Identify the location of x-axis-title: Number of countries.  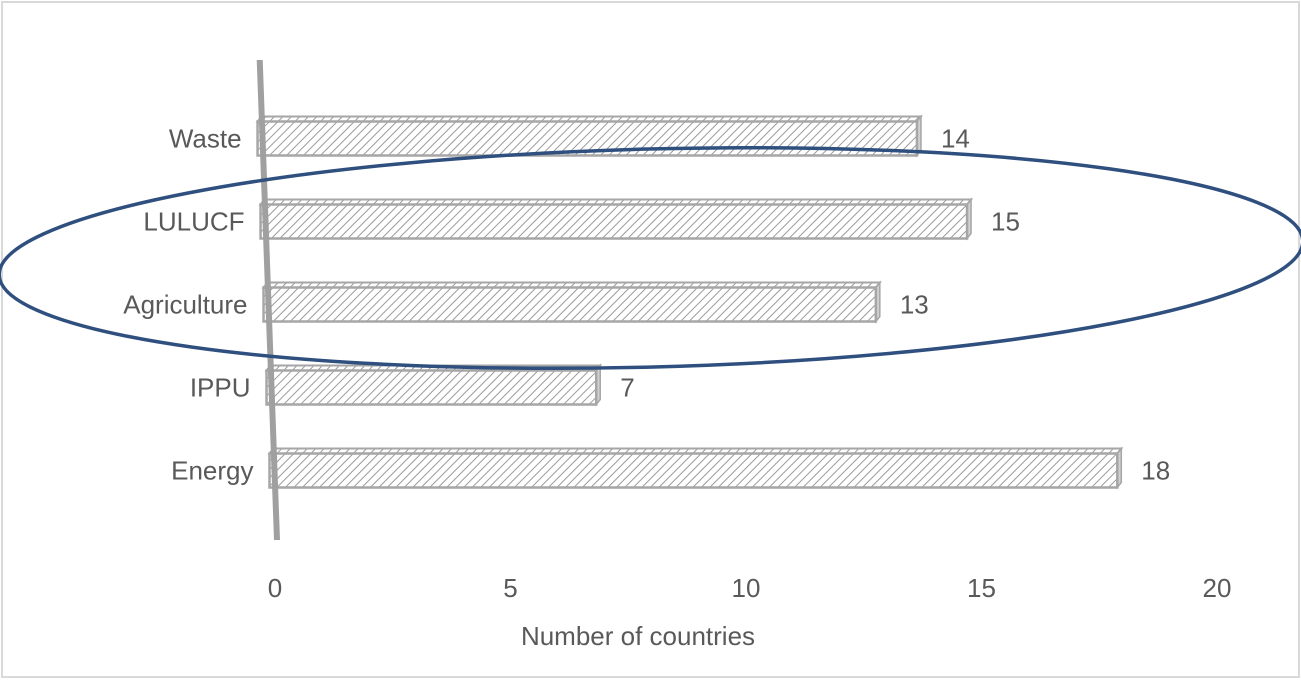
(638, 636).